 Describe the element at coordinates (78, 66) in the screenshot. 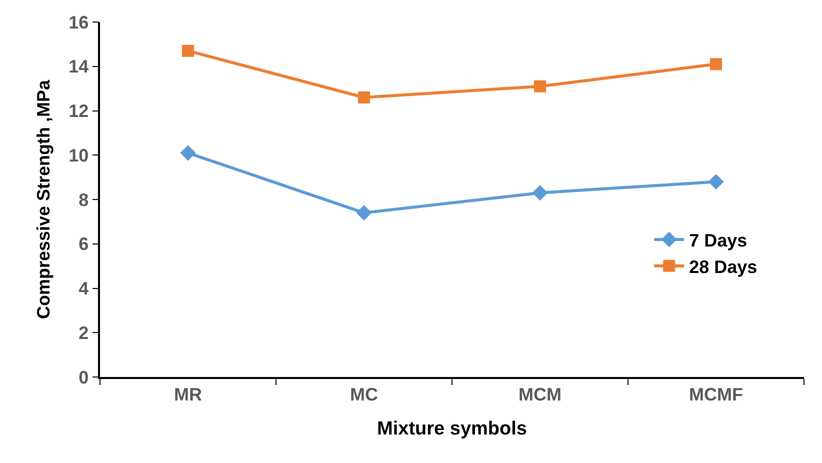

I see `y-tick-label: 14` at that location.